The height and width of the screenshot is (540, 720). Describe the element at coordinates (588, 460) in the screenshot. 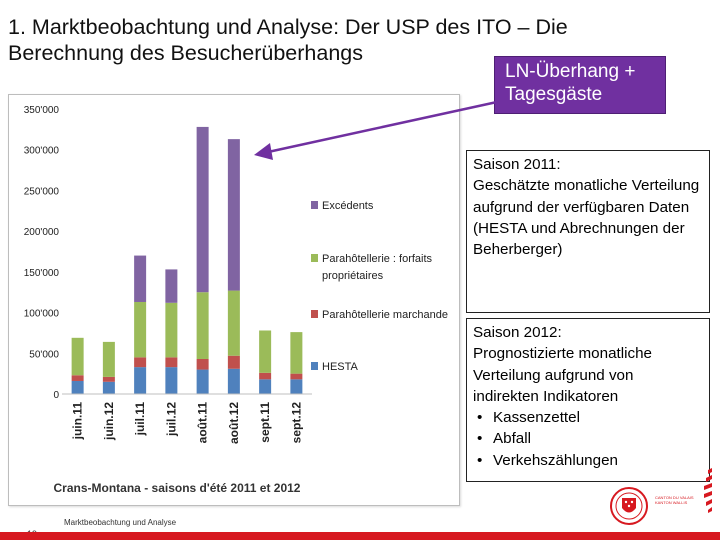

I see `bullet-item: • Verkehszählungen` at that location.